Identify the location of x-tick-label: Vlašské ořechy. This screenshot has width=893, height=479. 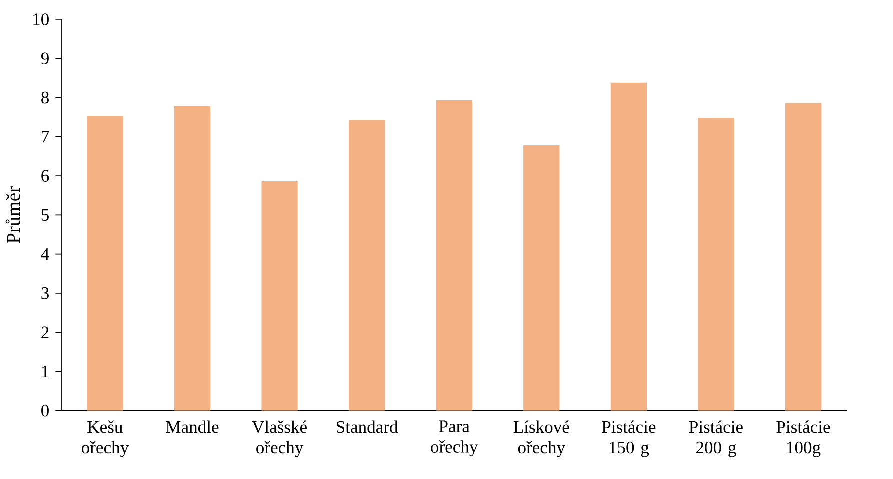
(279, 439).